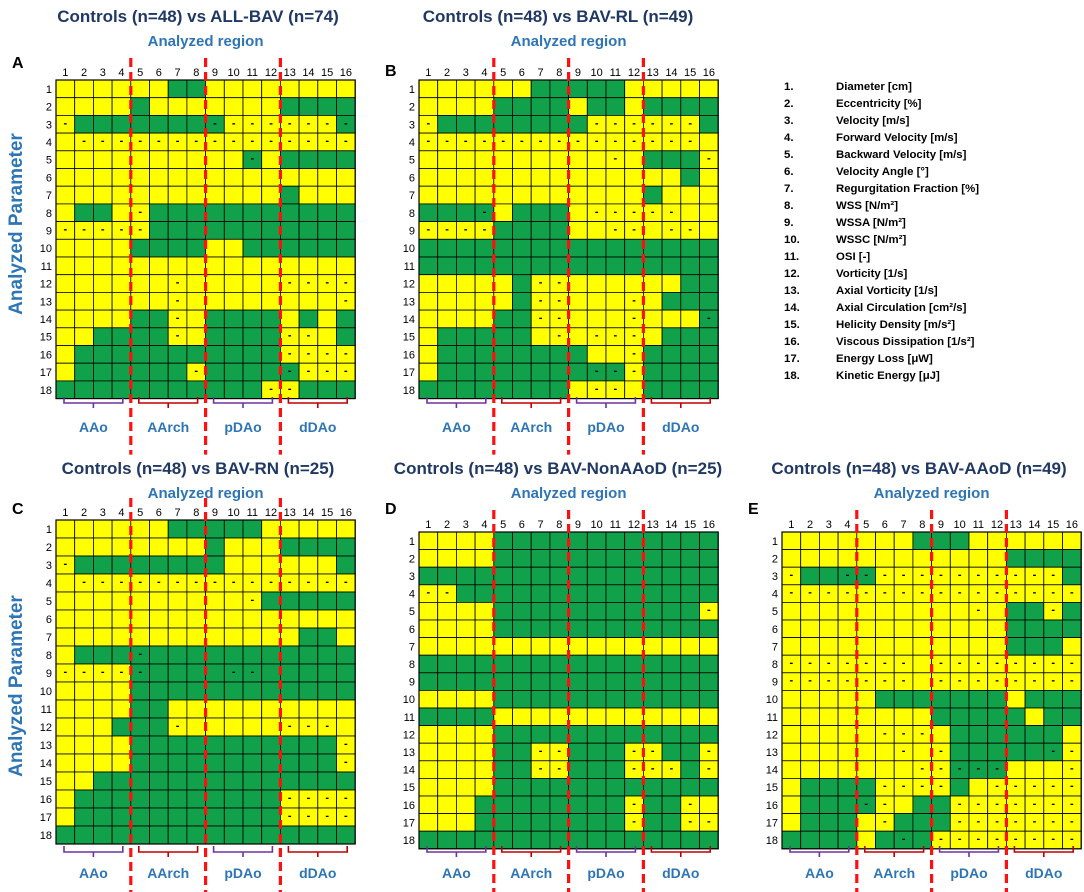  What do you see at coordinates (772, 788) in the screenshot?
I see `panel-e-row-tick: 15` at bounding box center [772, 788].